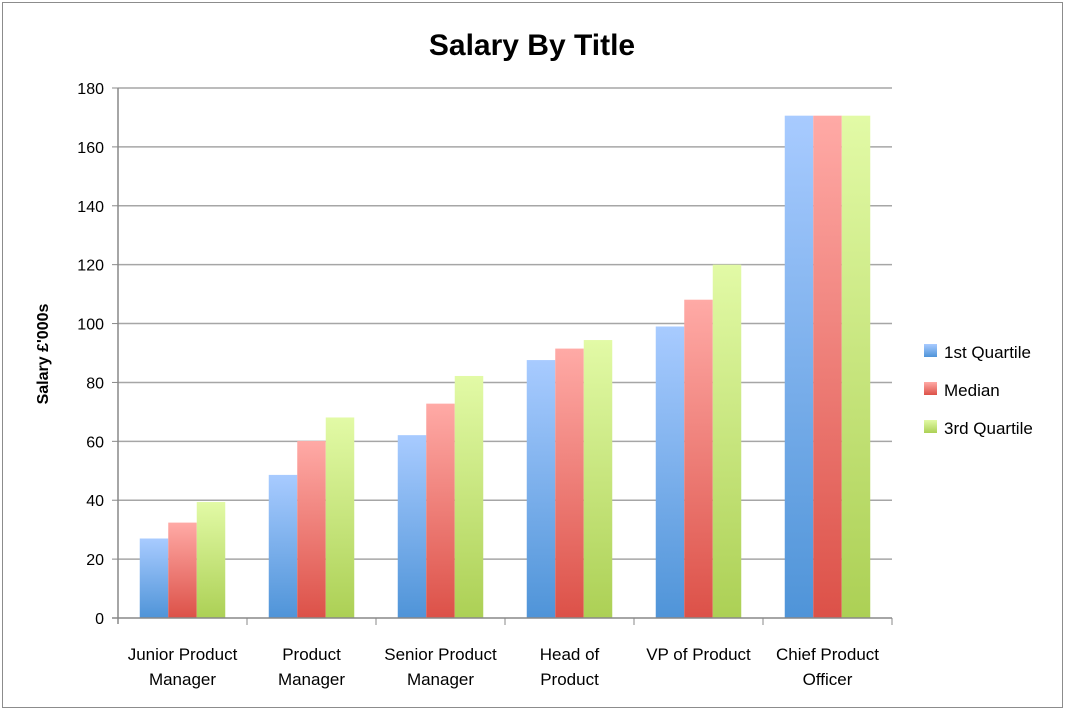 This screenshot has height=712, width=1067. Describe the element at coordinates (43, 354) in the screenshot. I see `y-axis-label: Salary £'000s` at that location.